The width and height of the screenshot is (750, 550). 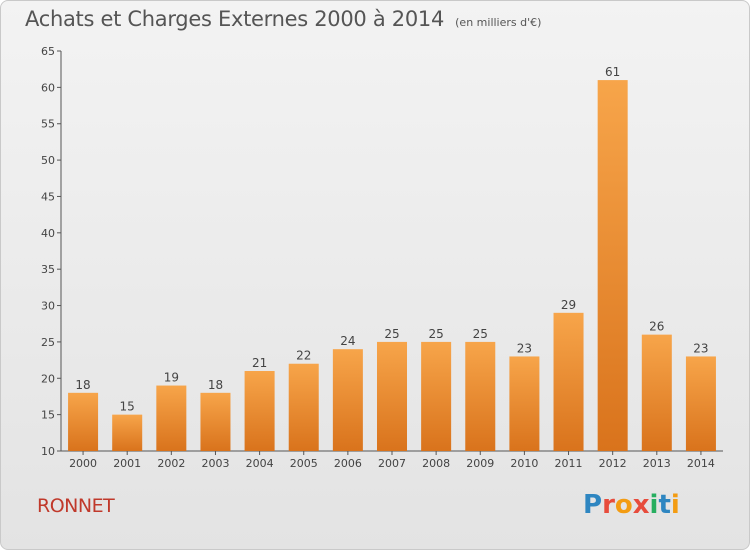 I want to click on bar-value-label: 19, so click(x=171, y=378).